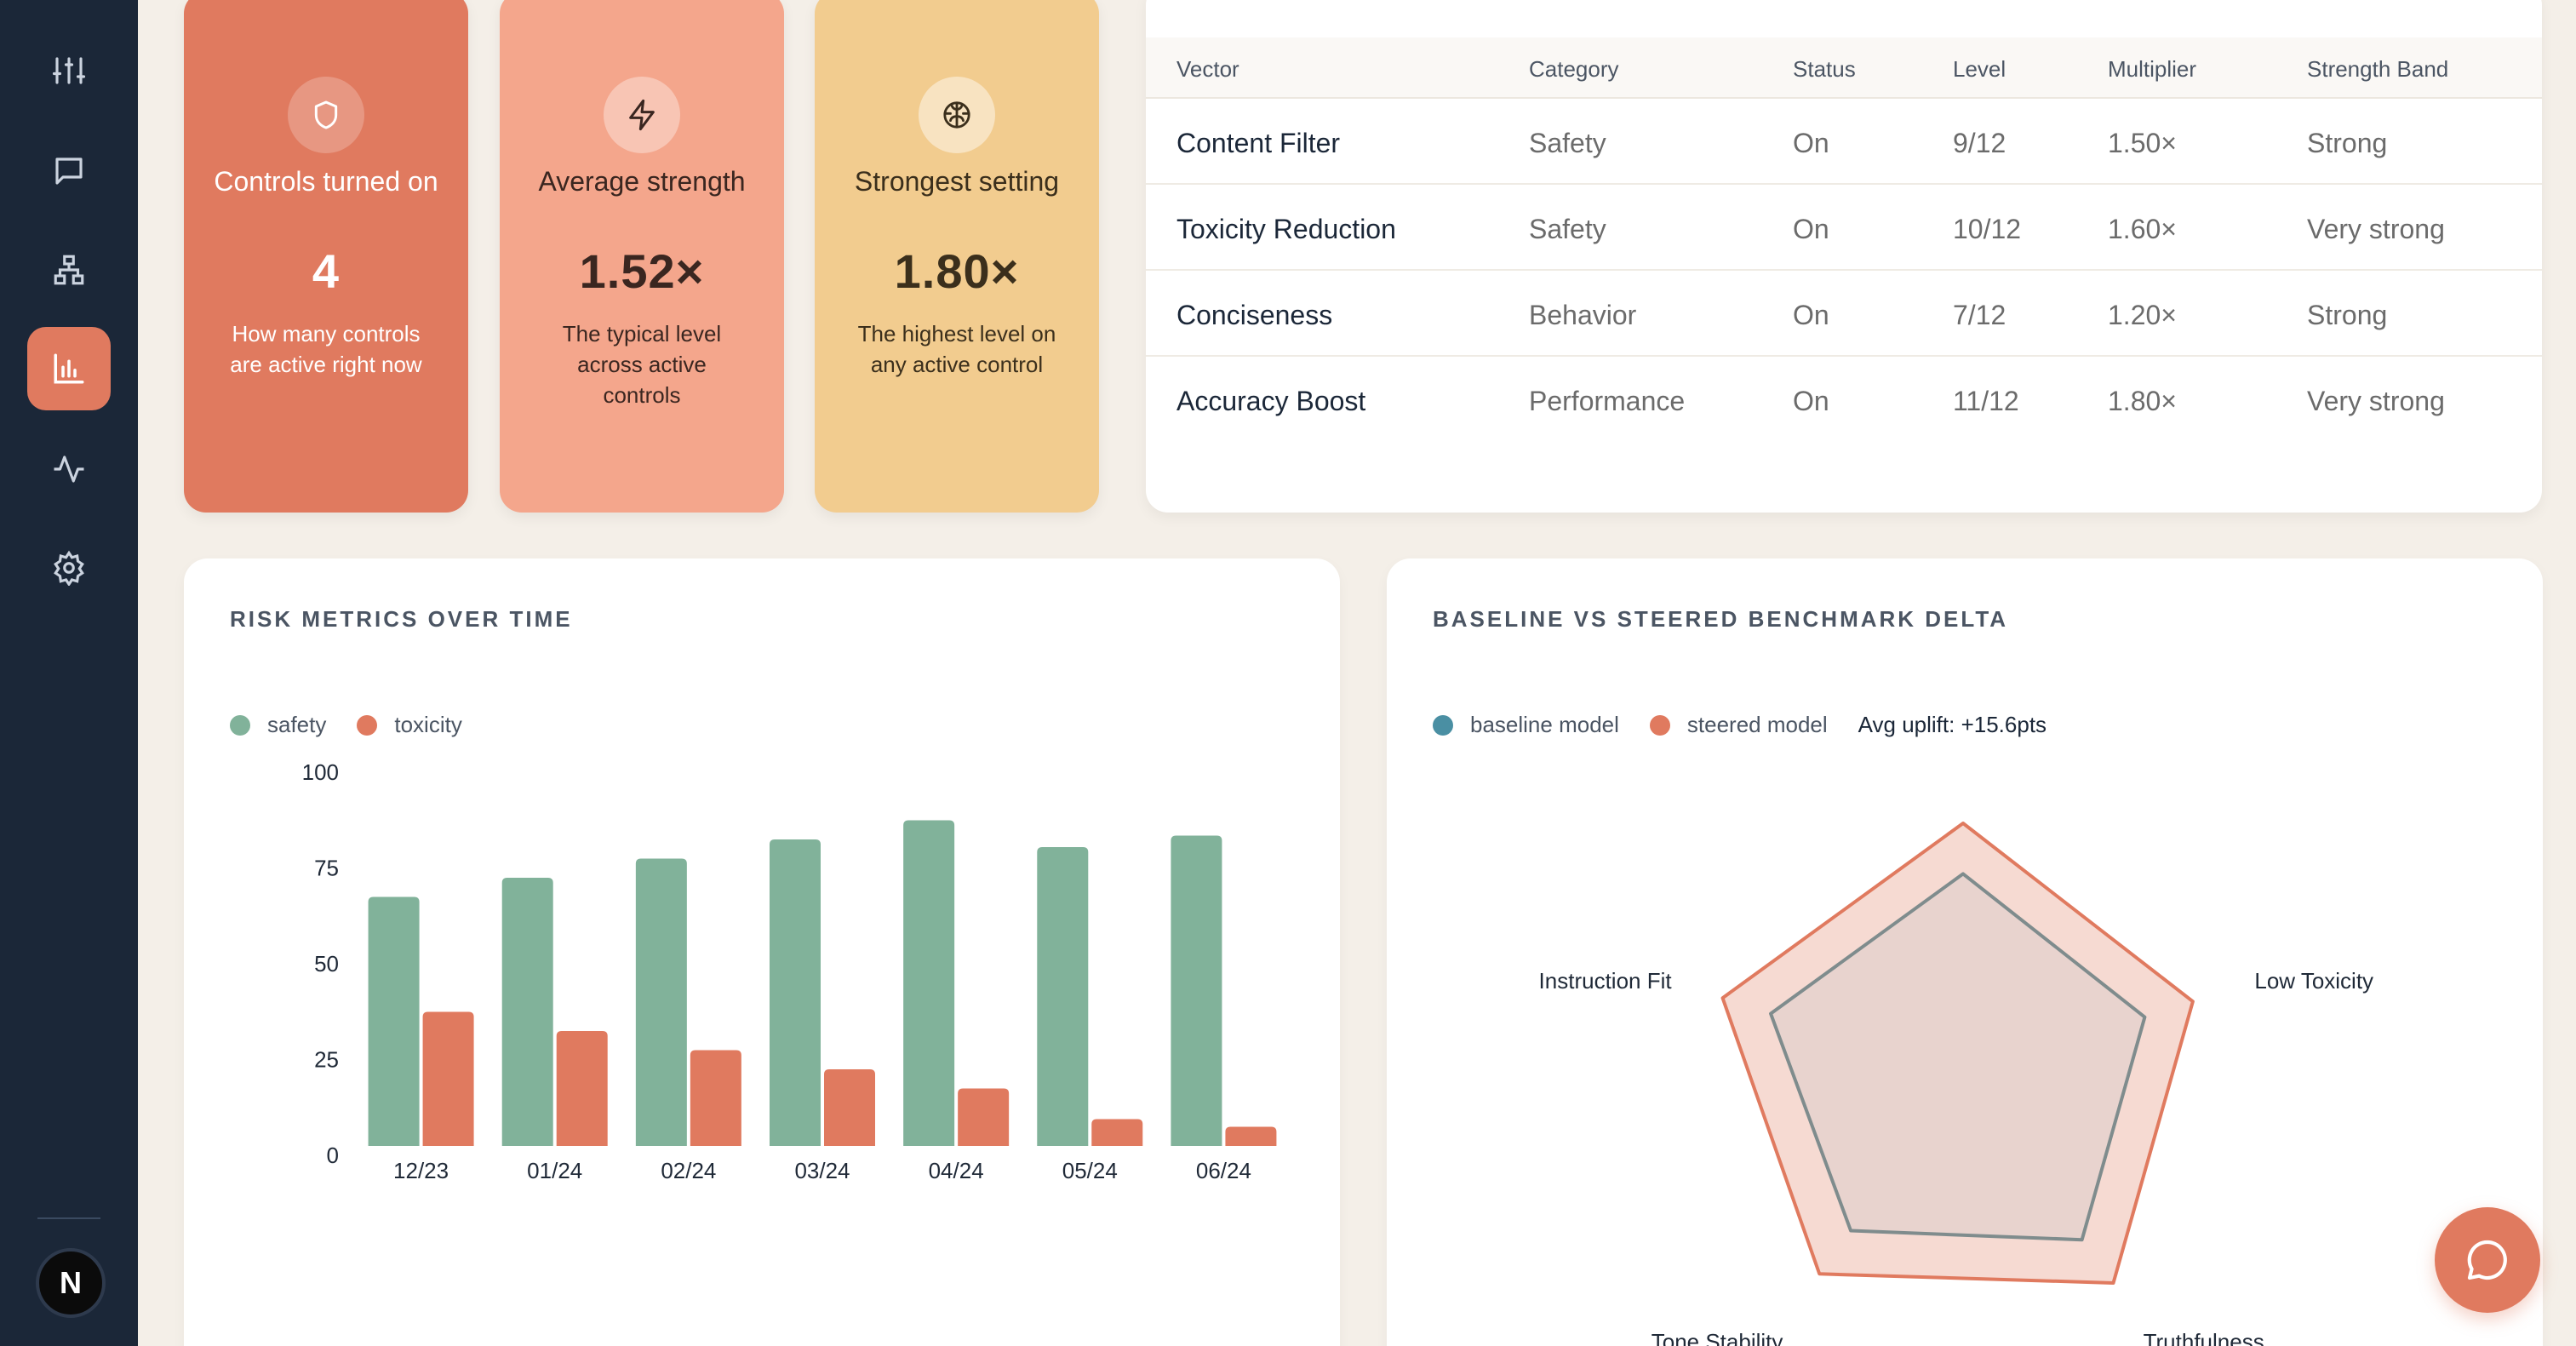 This screenshot has height=1346, width=2576. I want to click on chat-button, so click(2488, 1260).